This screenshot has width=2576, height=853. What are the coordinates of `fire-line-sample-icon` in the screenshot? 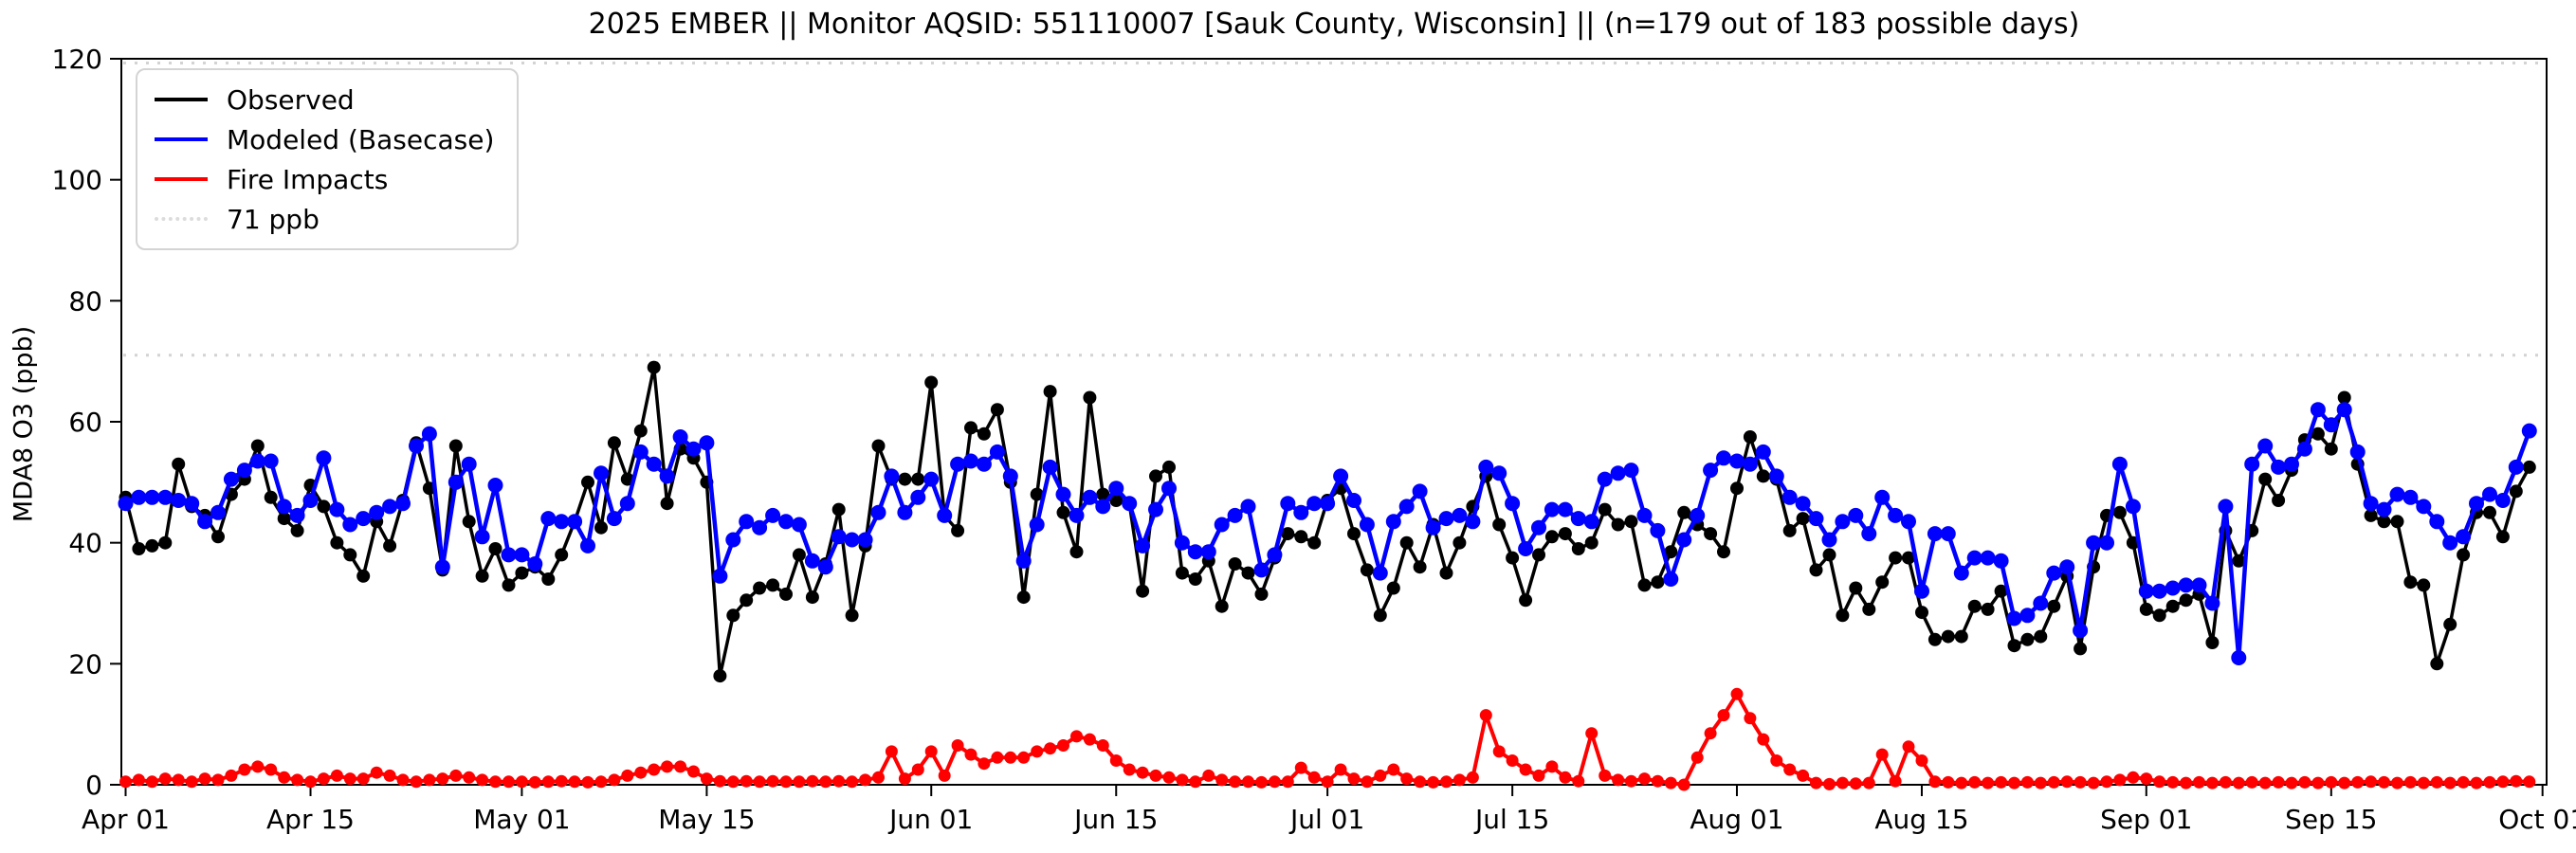 It's located at (181, 179).